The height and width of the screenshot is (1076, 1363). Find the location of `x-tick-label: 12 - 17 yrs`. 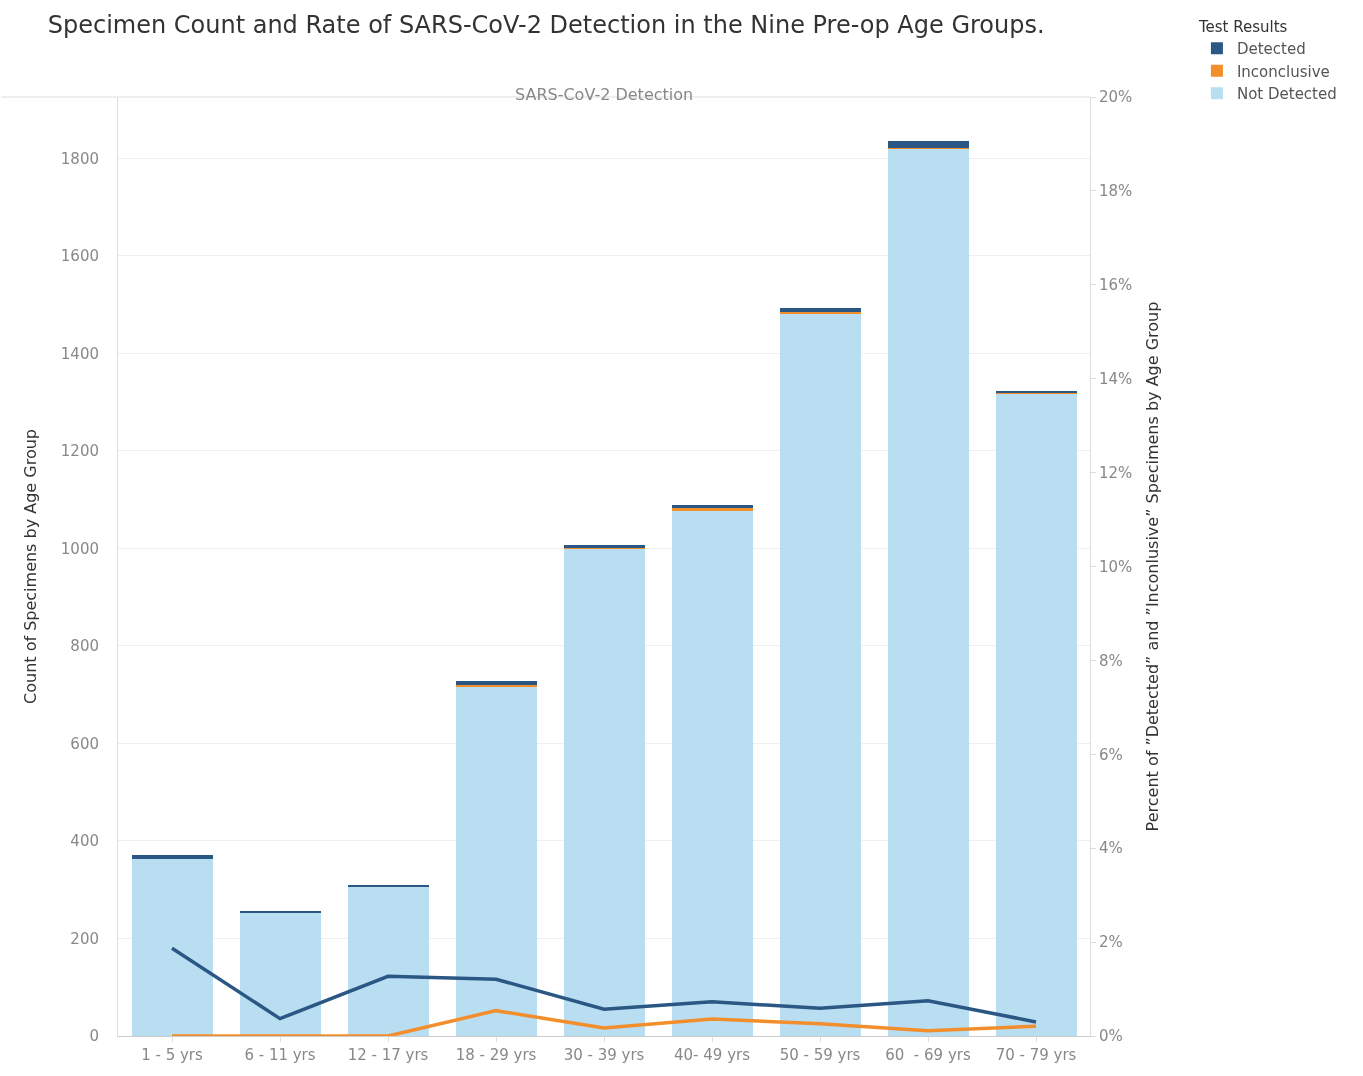

x-tick-label: 12 - 17 yrs is located at coordinates (388, 1055).